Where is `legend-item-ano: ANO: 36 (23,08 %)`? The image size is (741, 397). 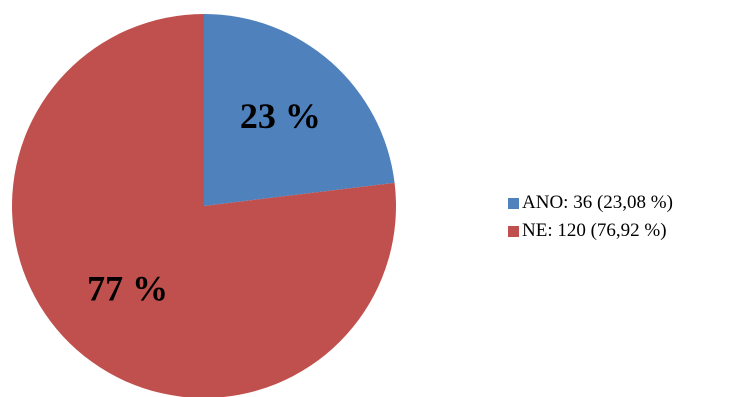
legend-item-ano: ANO: 36 (23,08 %) is located at coordinates (623, 203).